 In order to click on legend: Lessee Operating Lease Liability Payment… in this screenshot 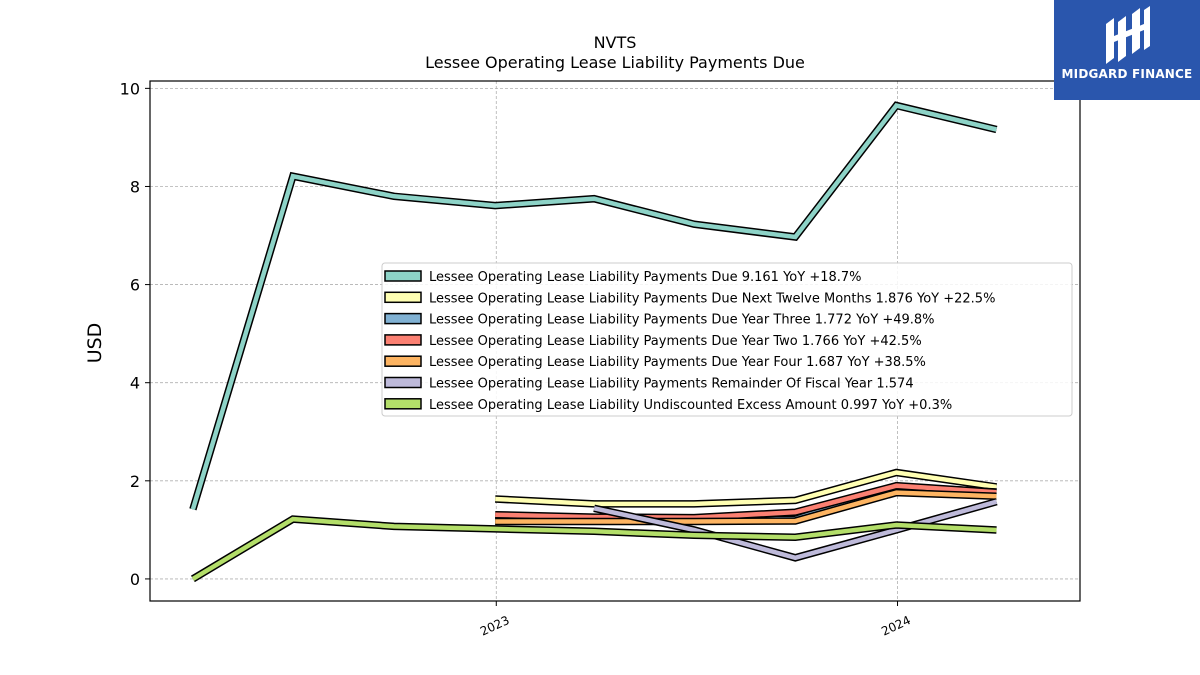, I will do `click(727, 339)`.